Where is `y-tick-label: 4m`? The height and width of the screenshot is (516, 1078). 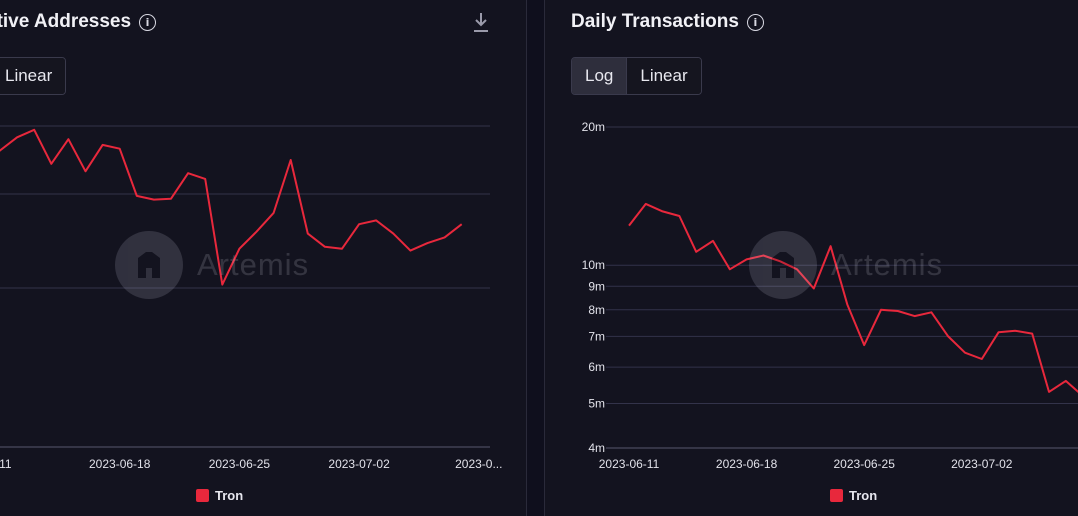
y-tick-label: 4m is located at coordinates (596, 448).